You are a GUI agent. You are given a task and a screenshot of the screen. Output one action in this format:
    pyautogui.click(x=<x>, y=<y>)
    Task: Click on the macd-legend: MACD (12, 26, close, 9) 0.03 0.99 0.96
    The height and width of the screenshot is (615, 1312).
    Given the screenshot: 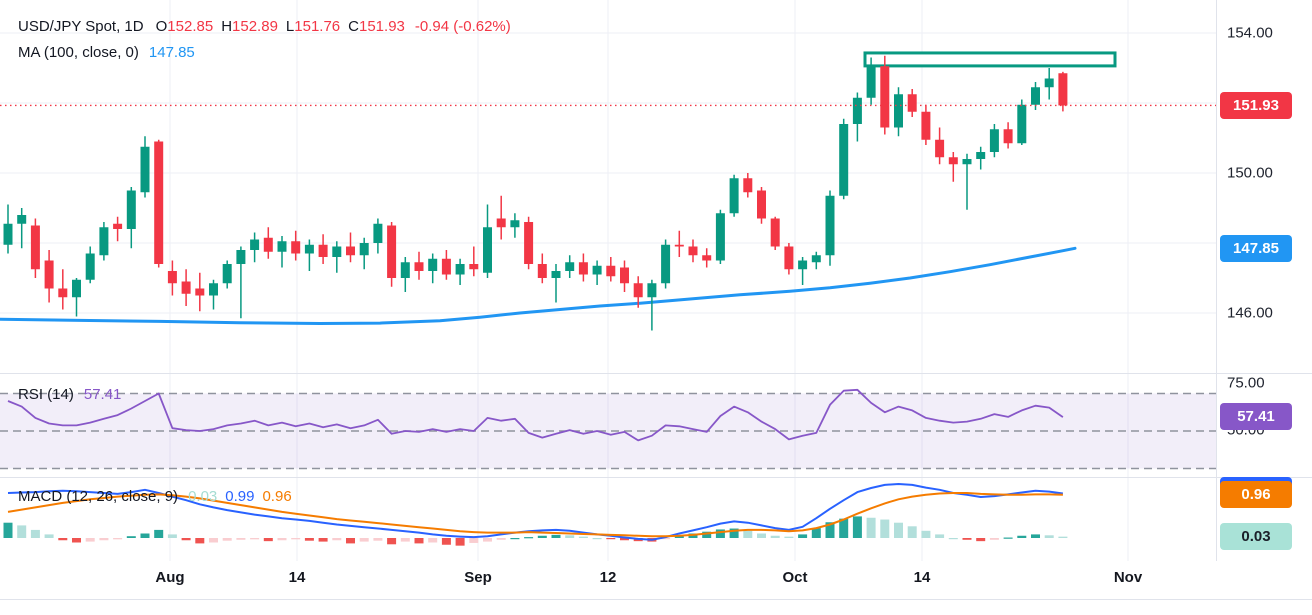 What is the action you would take?
    pyautogui.click(x=155, y=496)
    